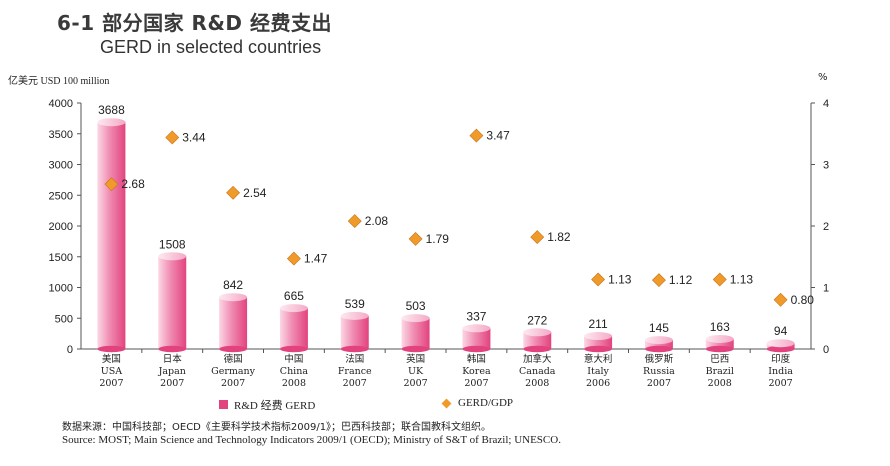 The image size is (890, 466). Describe the element at coordinates (293, 349) in the screenshot. I see `bar-base-china` at that location.